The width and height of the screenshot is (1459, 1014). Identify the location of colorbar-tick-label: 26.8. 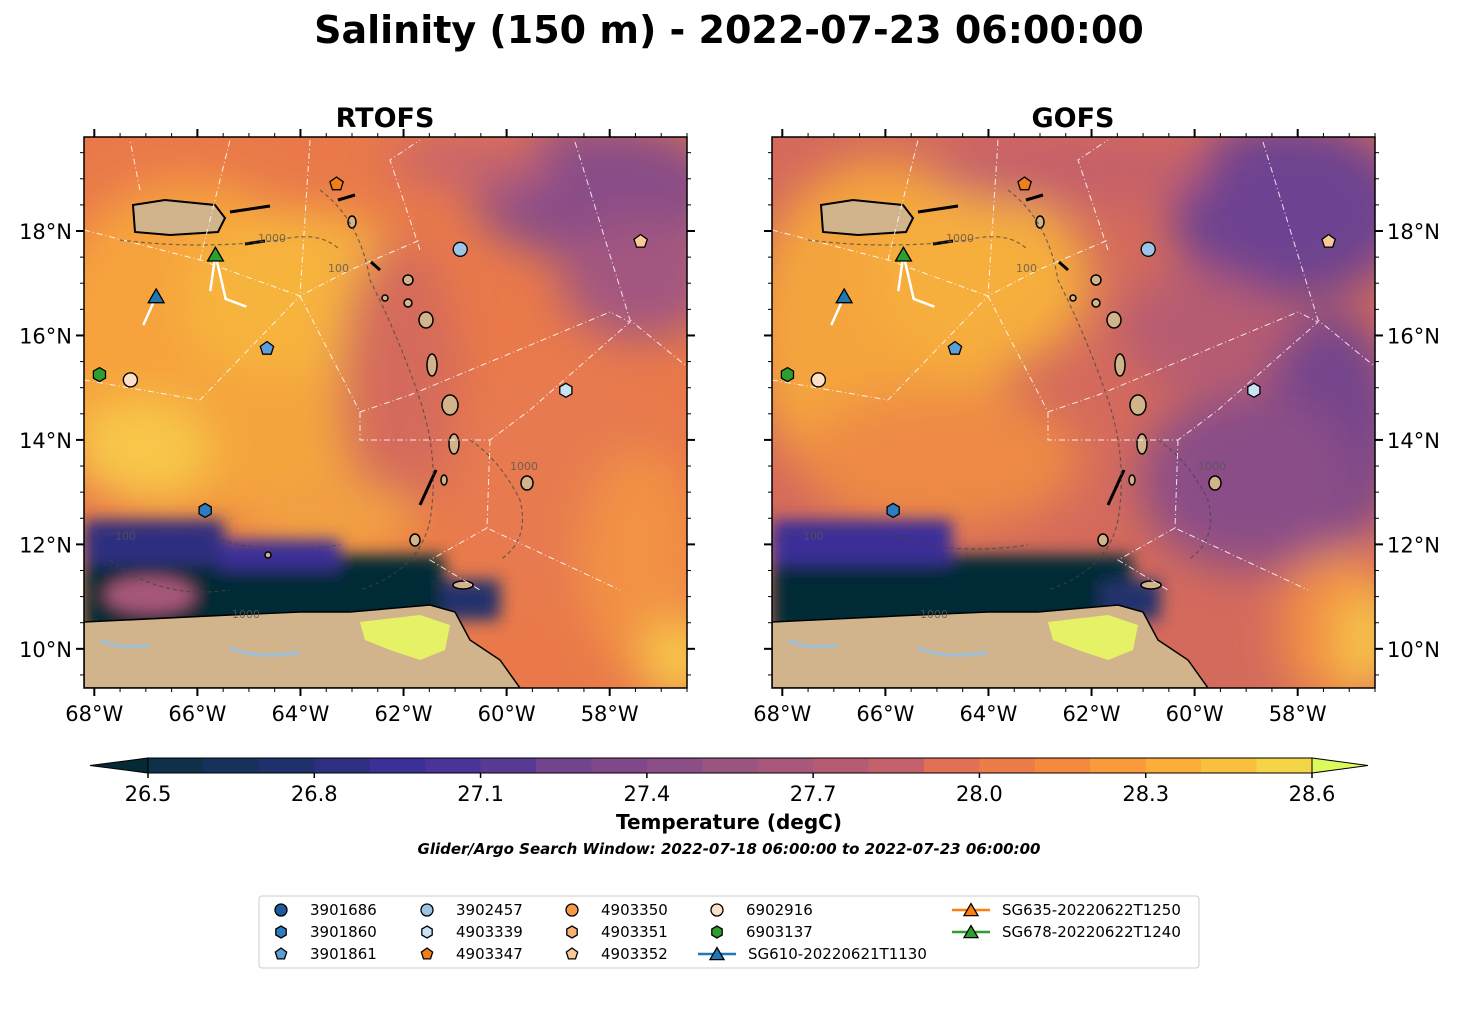
(314, 794).